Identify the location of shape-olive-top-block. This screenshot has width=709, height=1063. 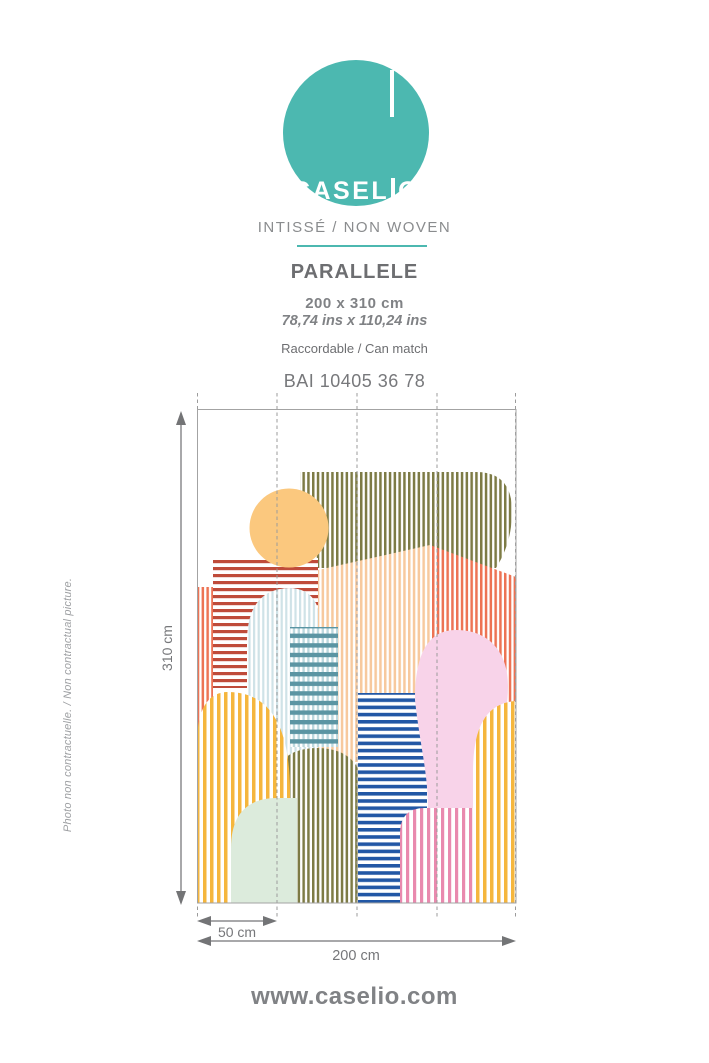
(406, 520).